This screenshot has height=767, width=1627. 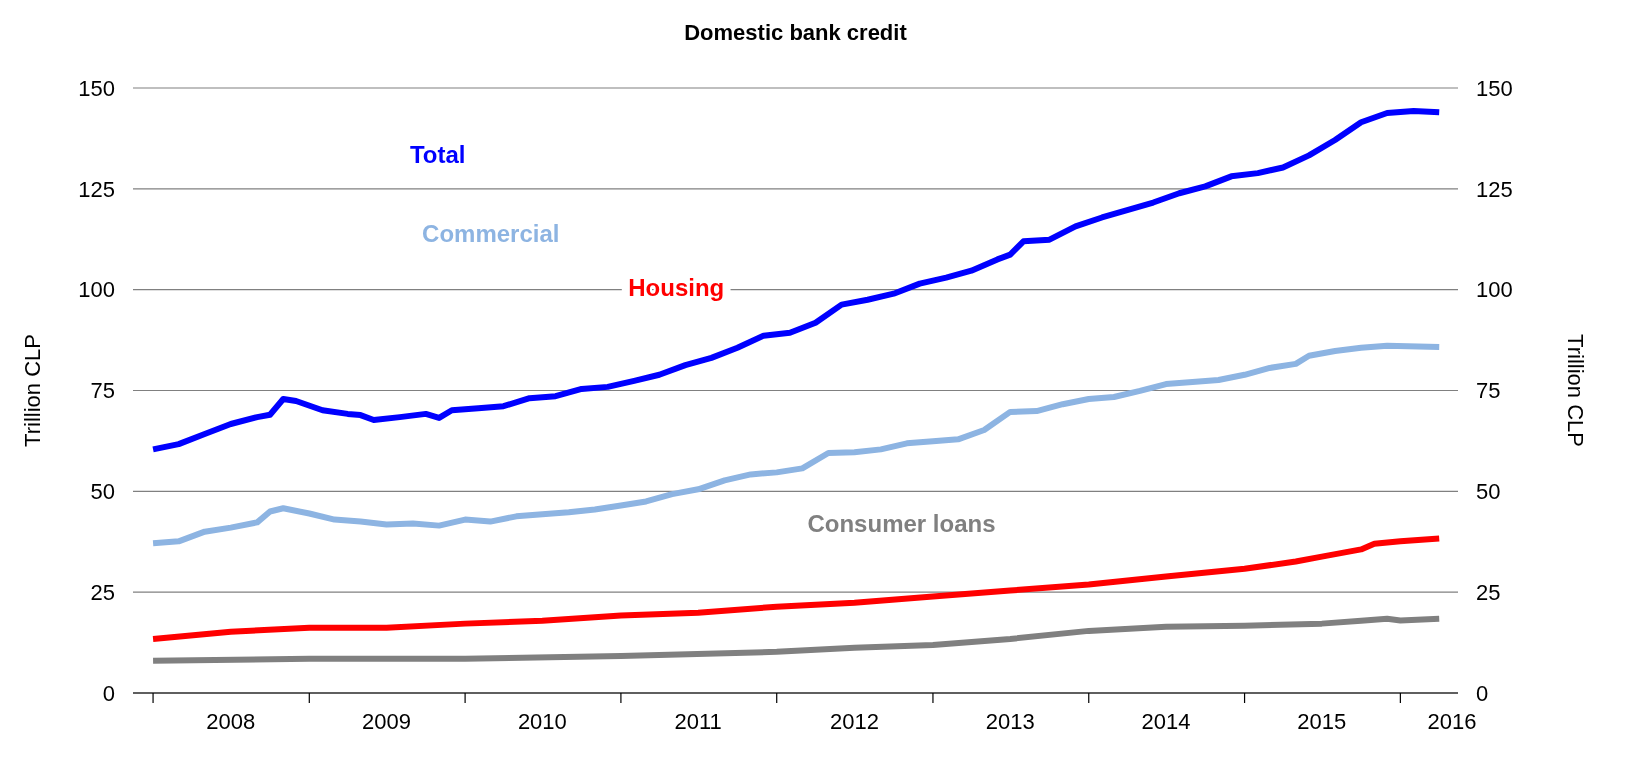 What do you see at coordinates (1452, 721) in the screenshot?
I see `x-tick-label: 2016` at bounding box center [1452, 721].